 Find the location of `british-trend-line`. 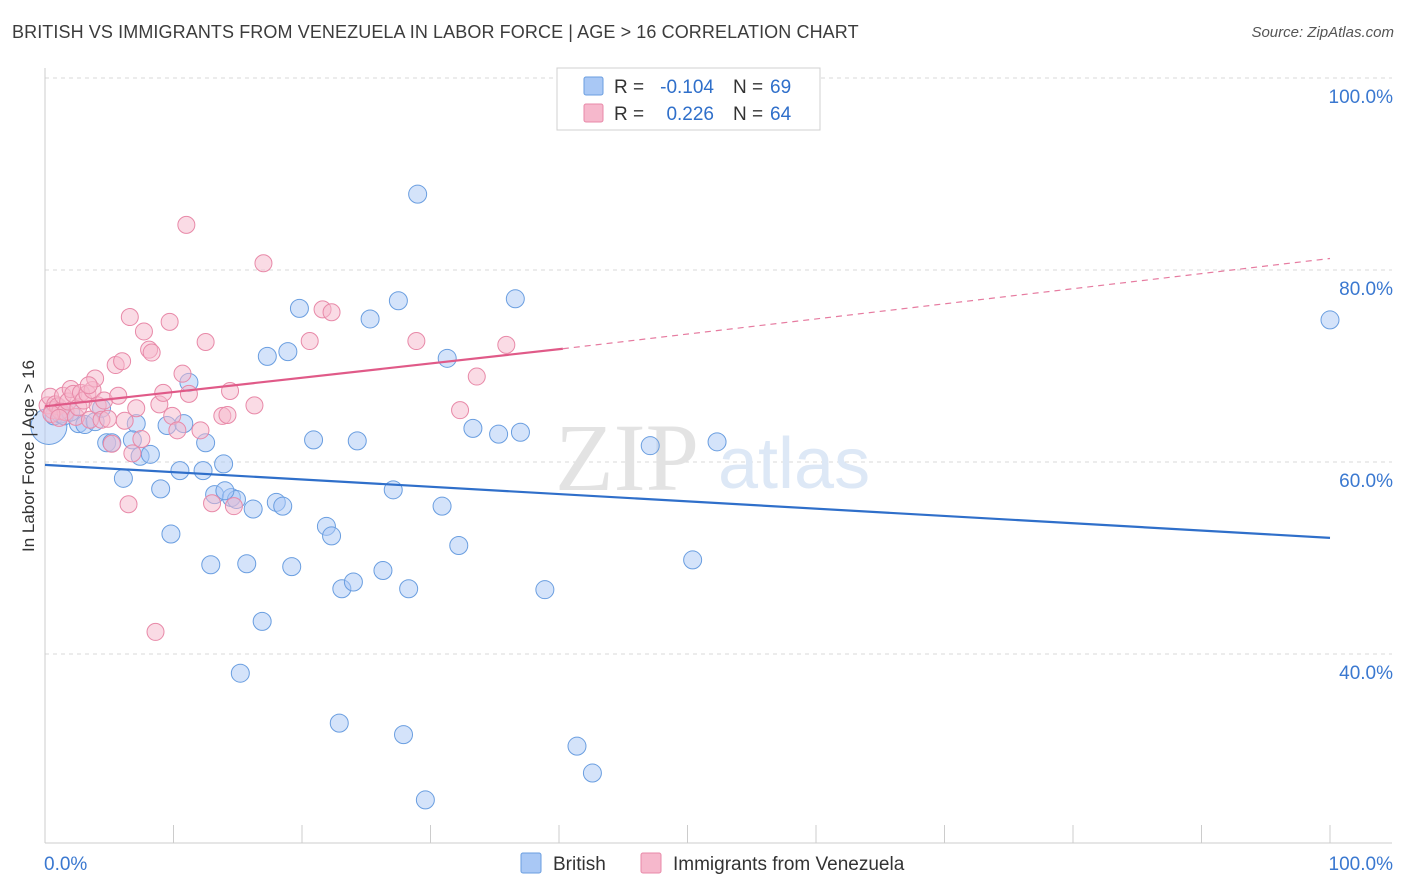

british-trend-line is located at coordinates (687, 501).